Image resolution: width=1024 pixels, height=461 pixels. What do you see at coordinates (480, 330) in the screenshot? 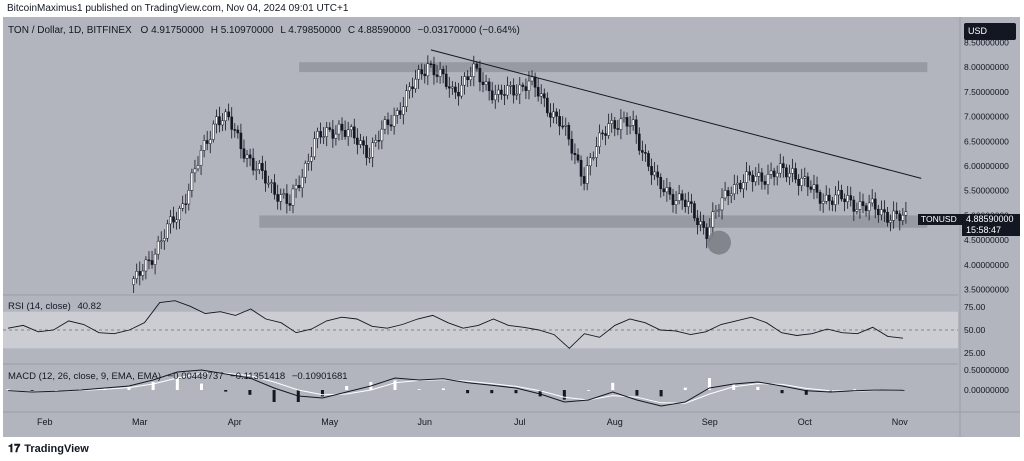
I see `rsi-band` at bounding box center [480, 330].